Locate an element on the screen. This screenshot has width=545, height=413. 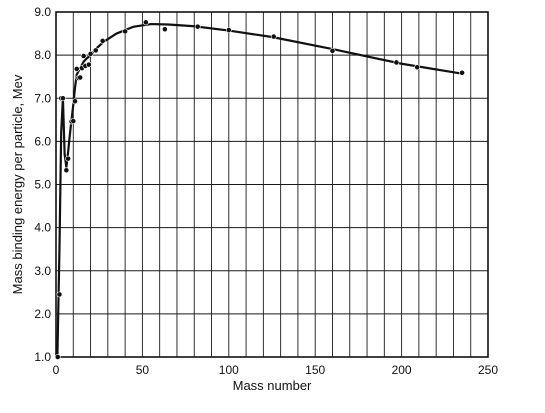
x-tick-label: 150 is located at coordinates (315, 370).